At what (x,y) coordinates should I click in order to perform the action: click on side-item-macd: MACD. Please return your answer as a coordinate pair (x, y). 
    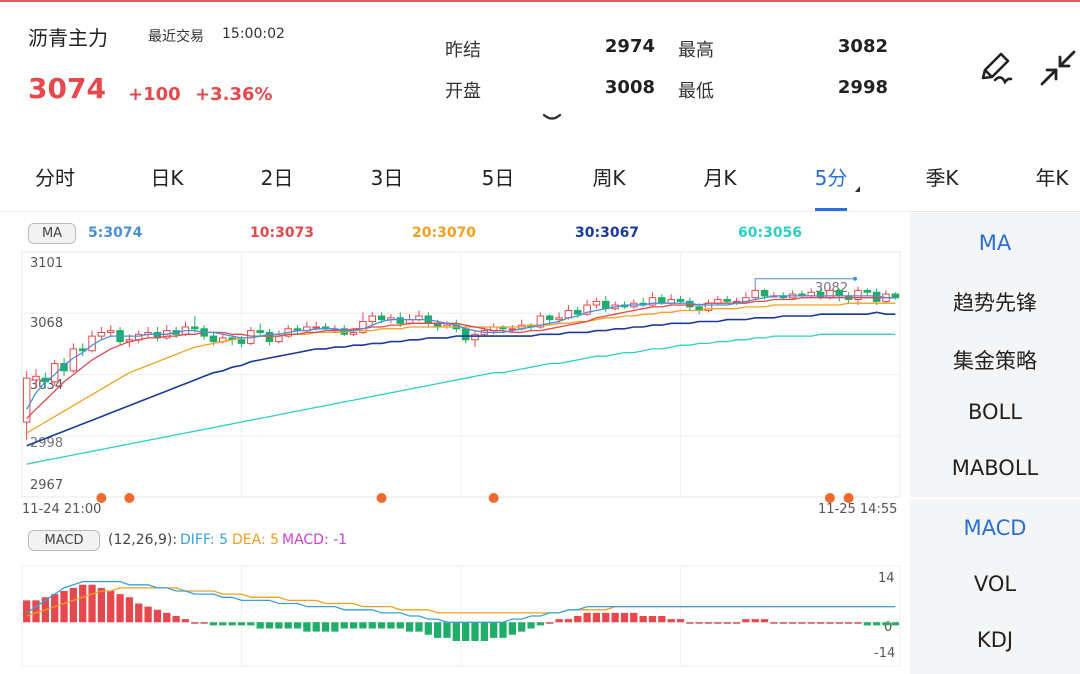
    Looking at the image, I should click on (995, 528).